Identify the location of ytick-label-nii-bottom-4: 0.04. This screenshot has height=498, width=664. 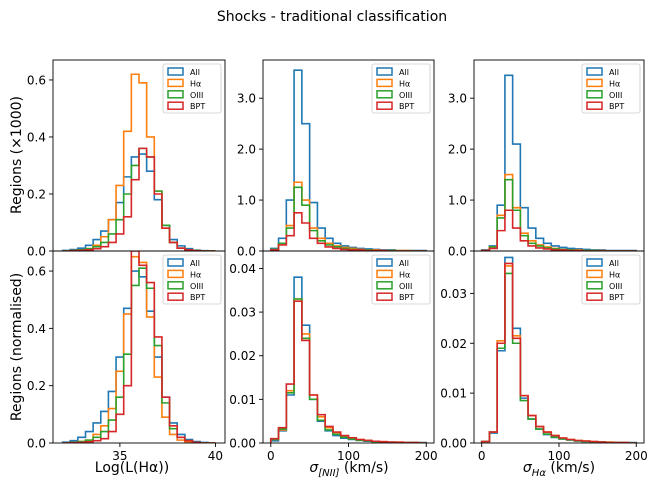
(242, 269).